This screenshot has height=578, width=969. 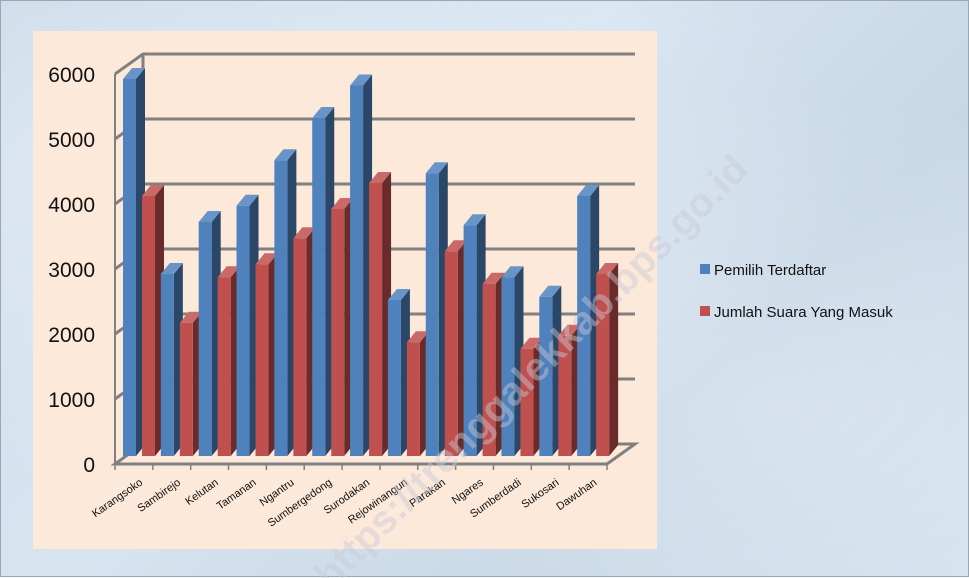 What do you see at coordinates (770, 270) in the screenshot?
I see `legend-label-pemilih-terdaftar: Pemilih Terdaftar` at bounding box center [770, 270].